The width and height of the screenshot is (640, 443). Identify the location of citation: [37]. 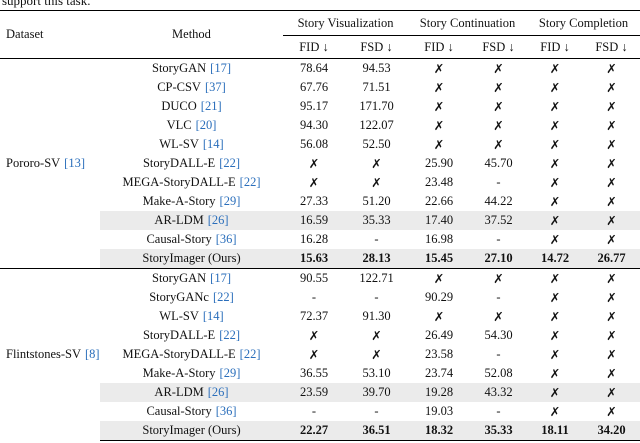
(215, 87).